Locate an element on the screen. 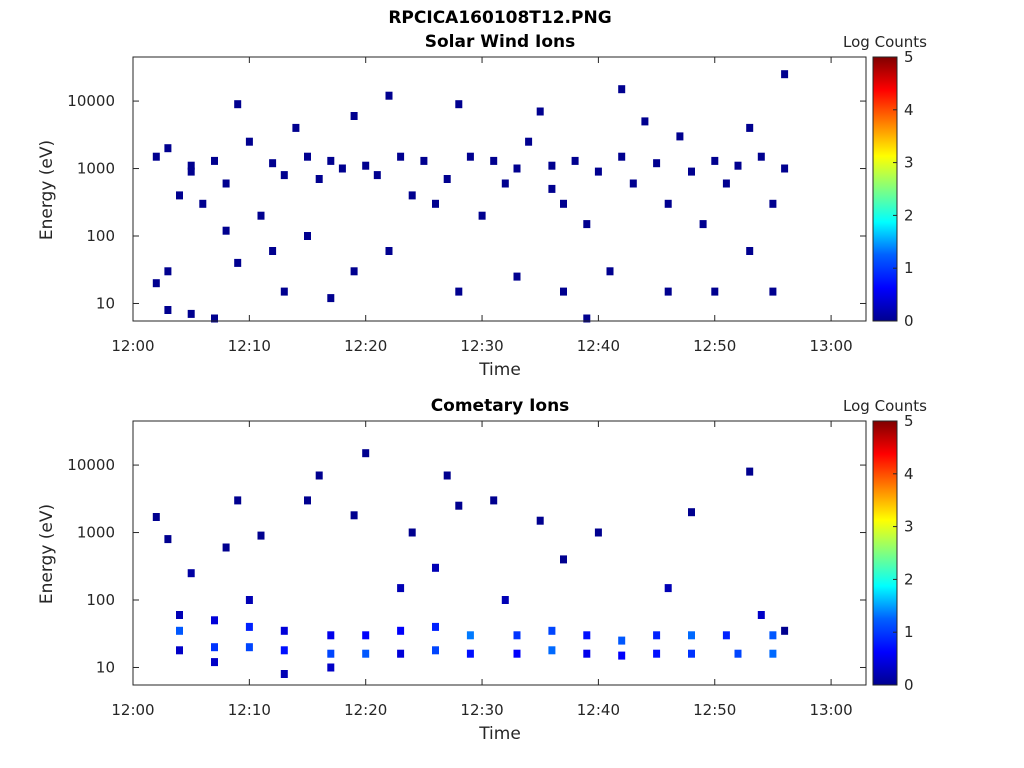 This screenshot has width=1024, height=768. colorbar-ticks-cometary: 0 1 2 3 4 5 is located at coordinates (903, 553).